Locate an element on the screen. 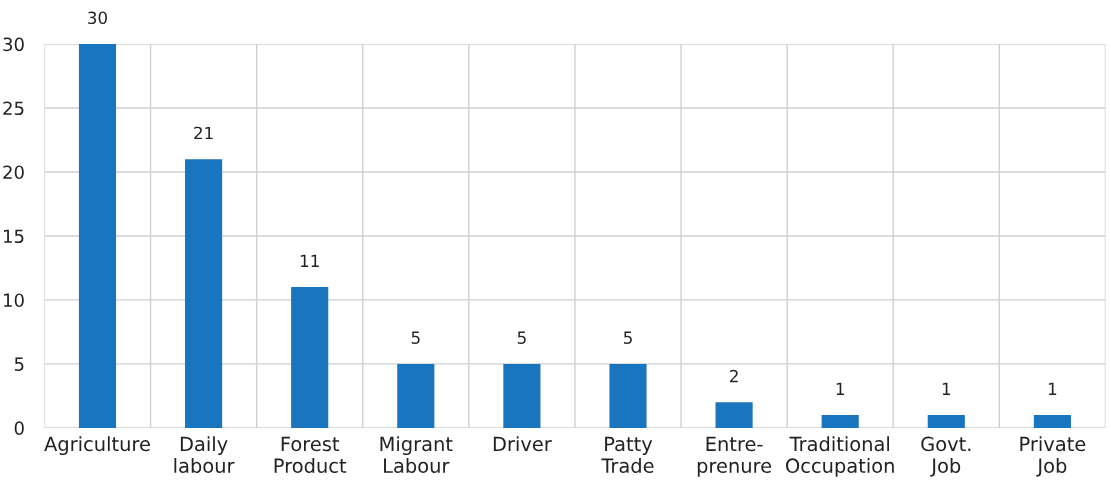  data-label: 2 is located at coordinates (734, 376).